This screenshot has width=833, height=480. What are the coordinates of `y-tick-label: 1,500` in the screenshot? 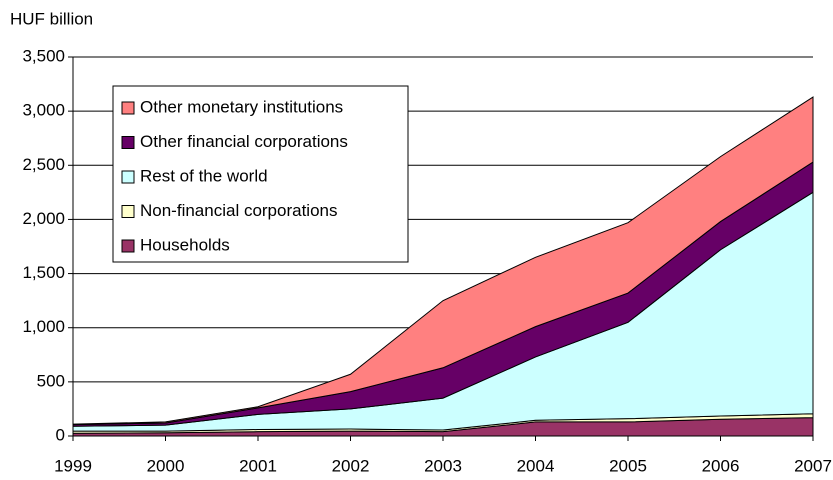 It's located at (43, 272).